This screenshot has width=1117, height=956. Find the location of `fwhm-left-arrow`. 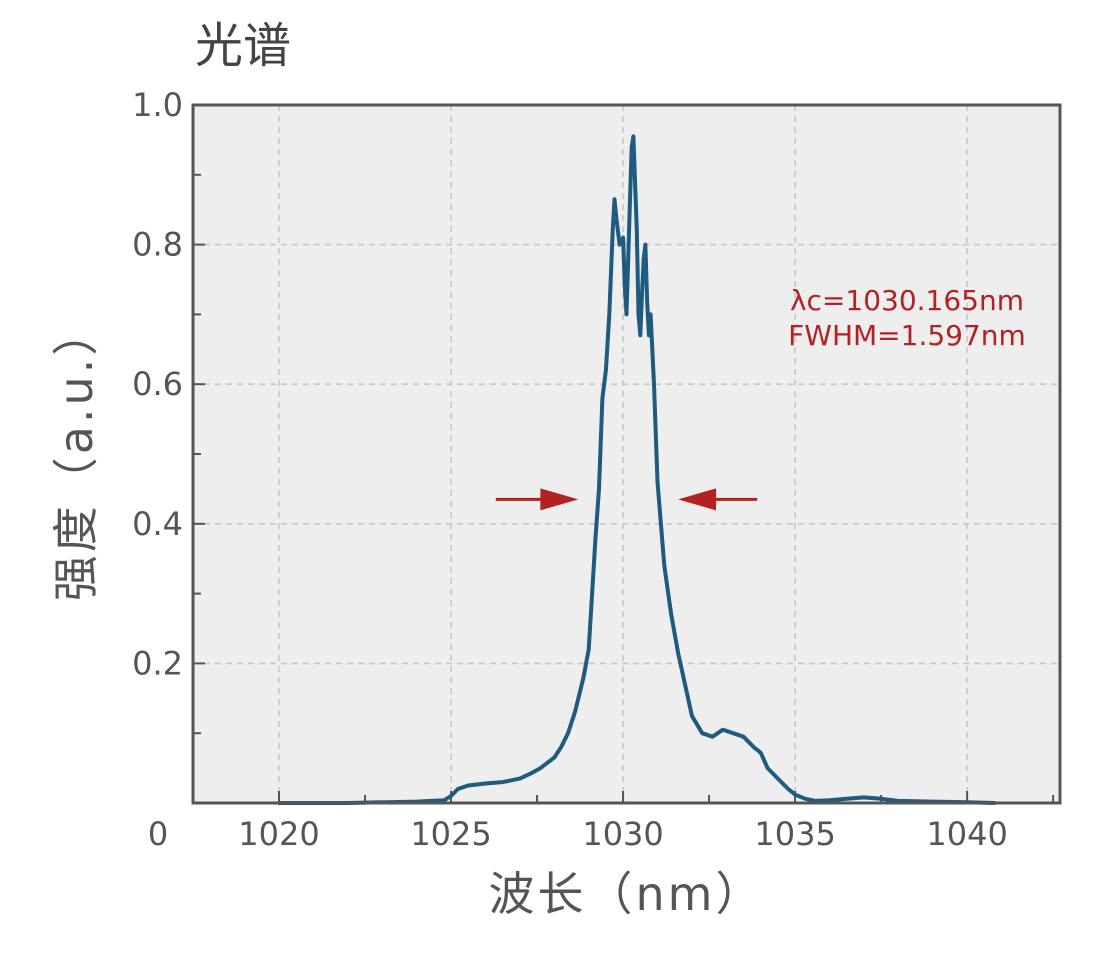

fwhm-left-arrow is located at coordinates (537, 499).